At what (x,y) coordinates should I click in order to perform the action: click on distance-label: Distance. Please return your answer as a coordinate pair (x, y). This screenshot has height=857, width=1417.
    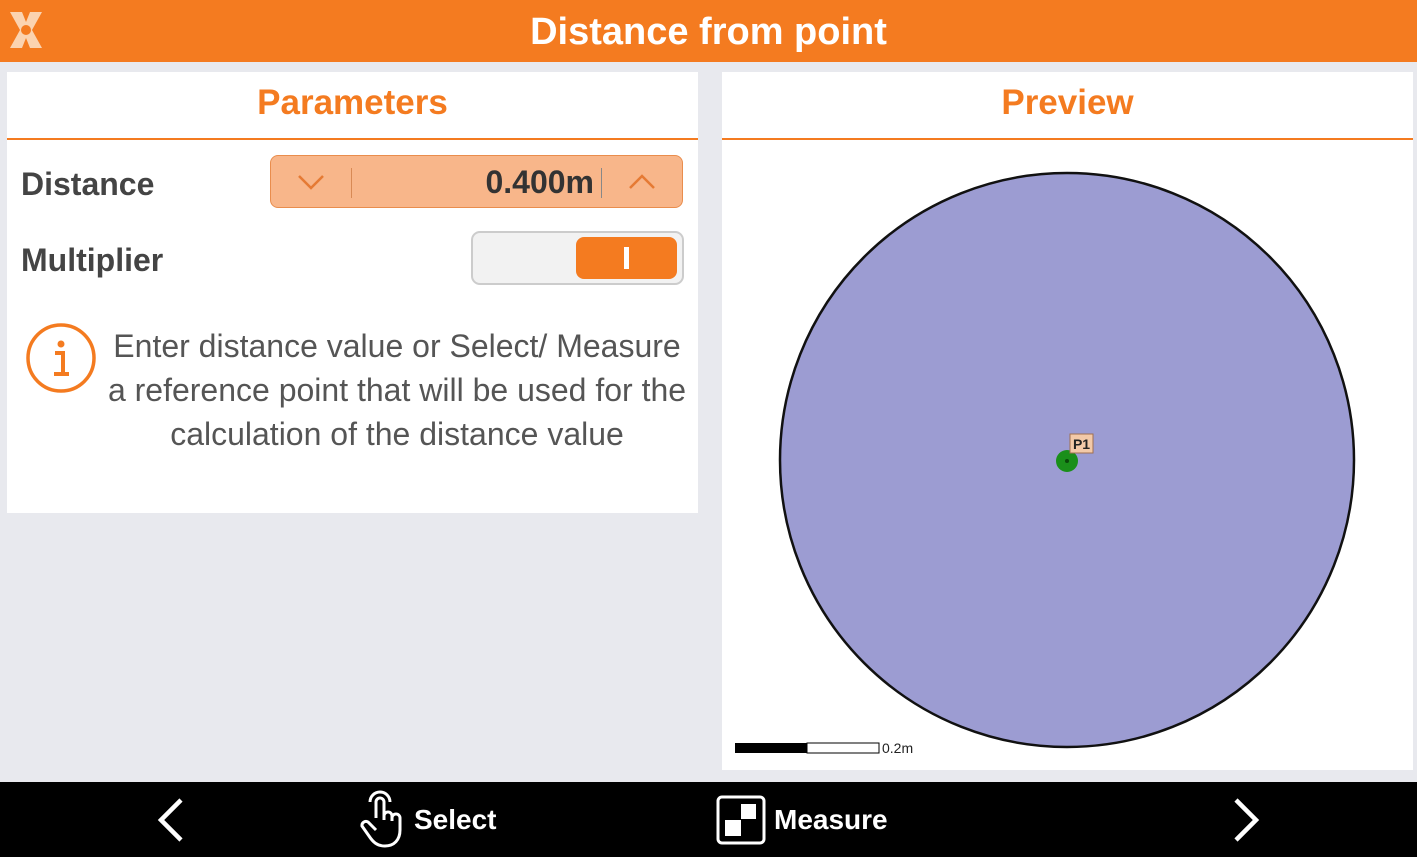
    Looking at the image, I should click on (88, 184).